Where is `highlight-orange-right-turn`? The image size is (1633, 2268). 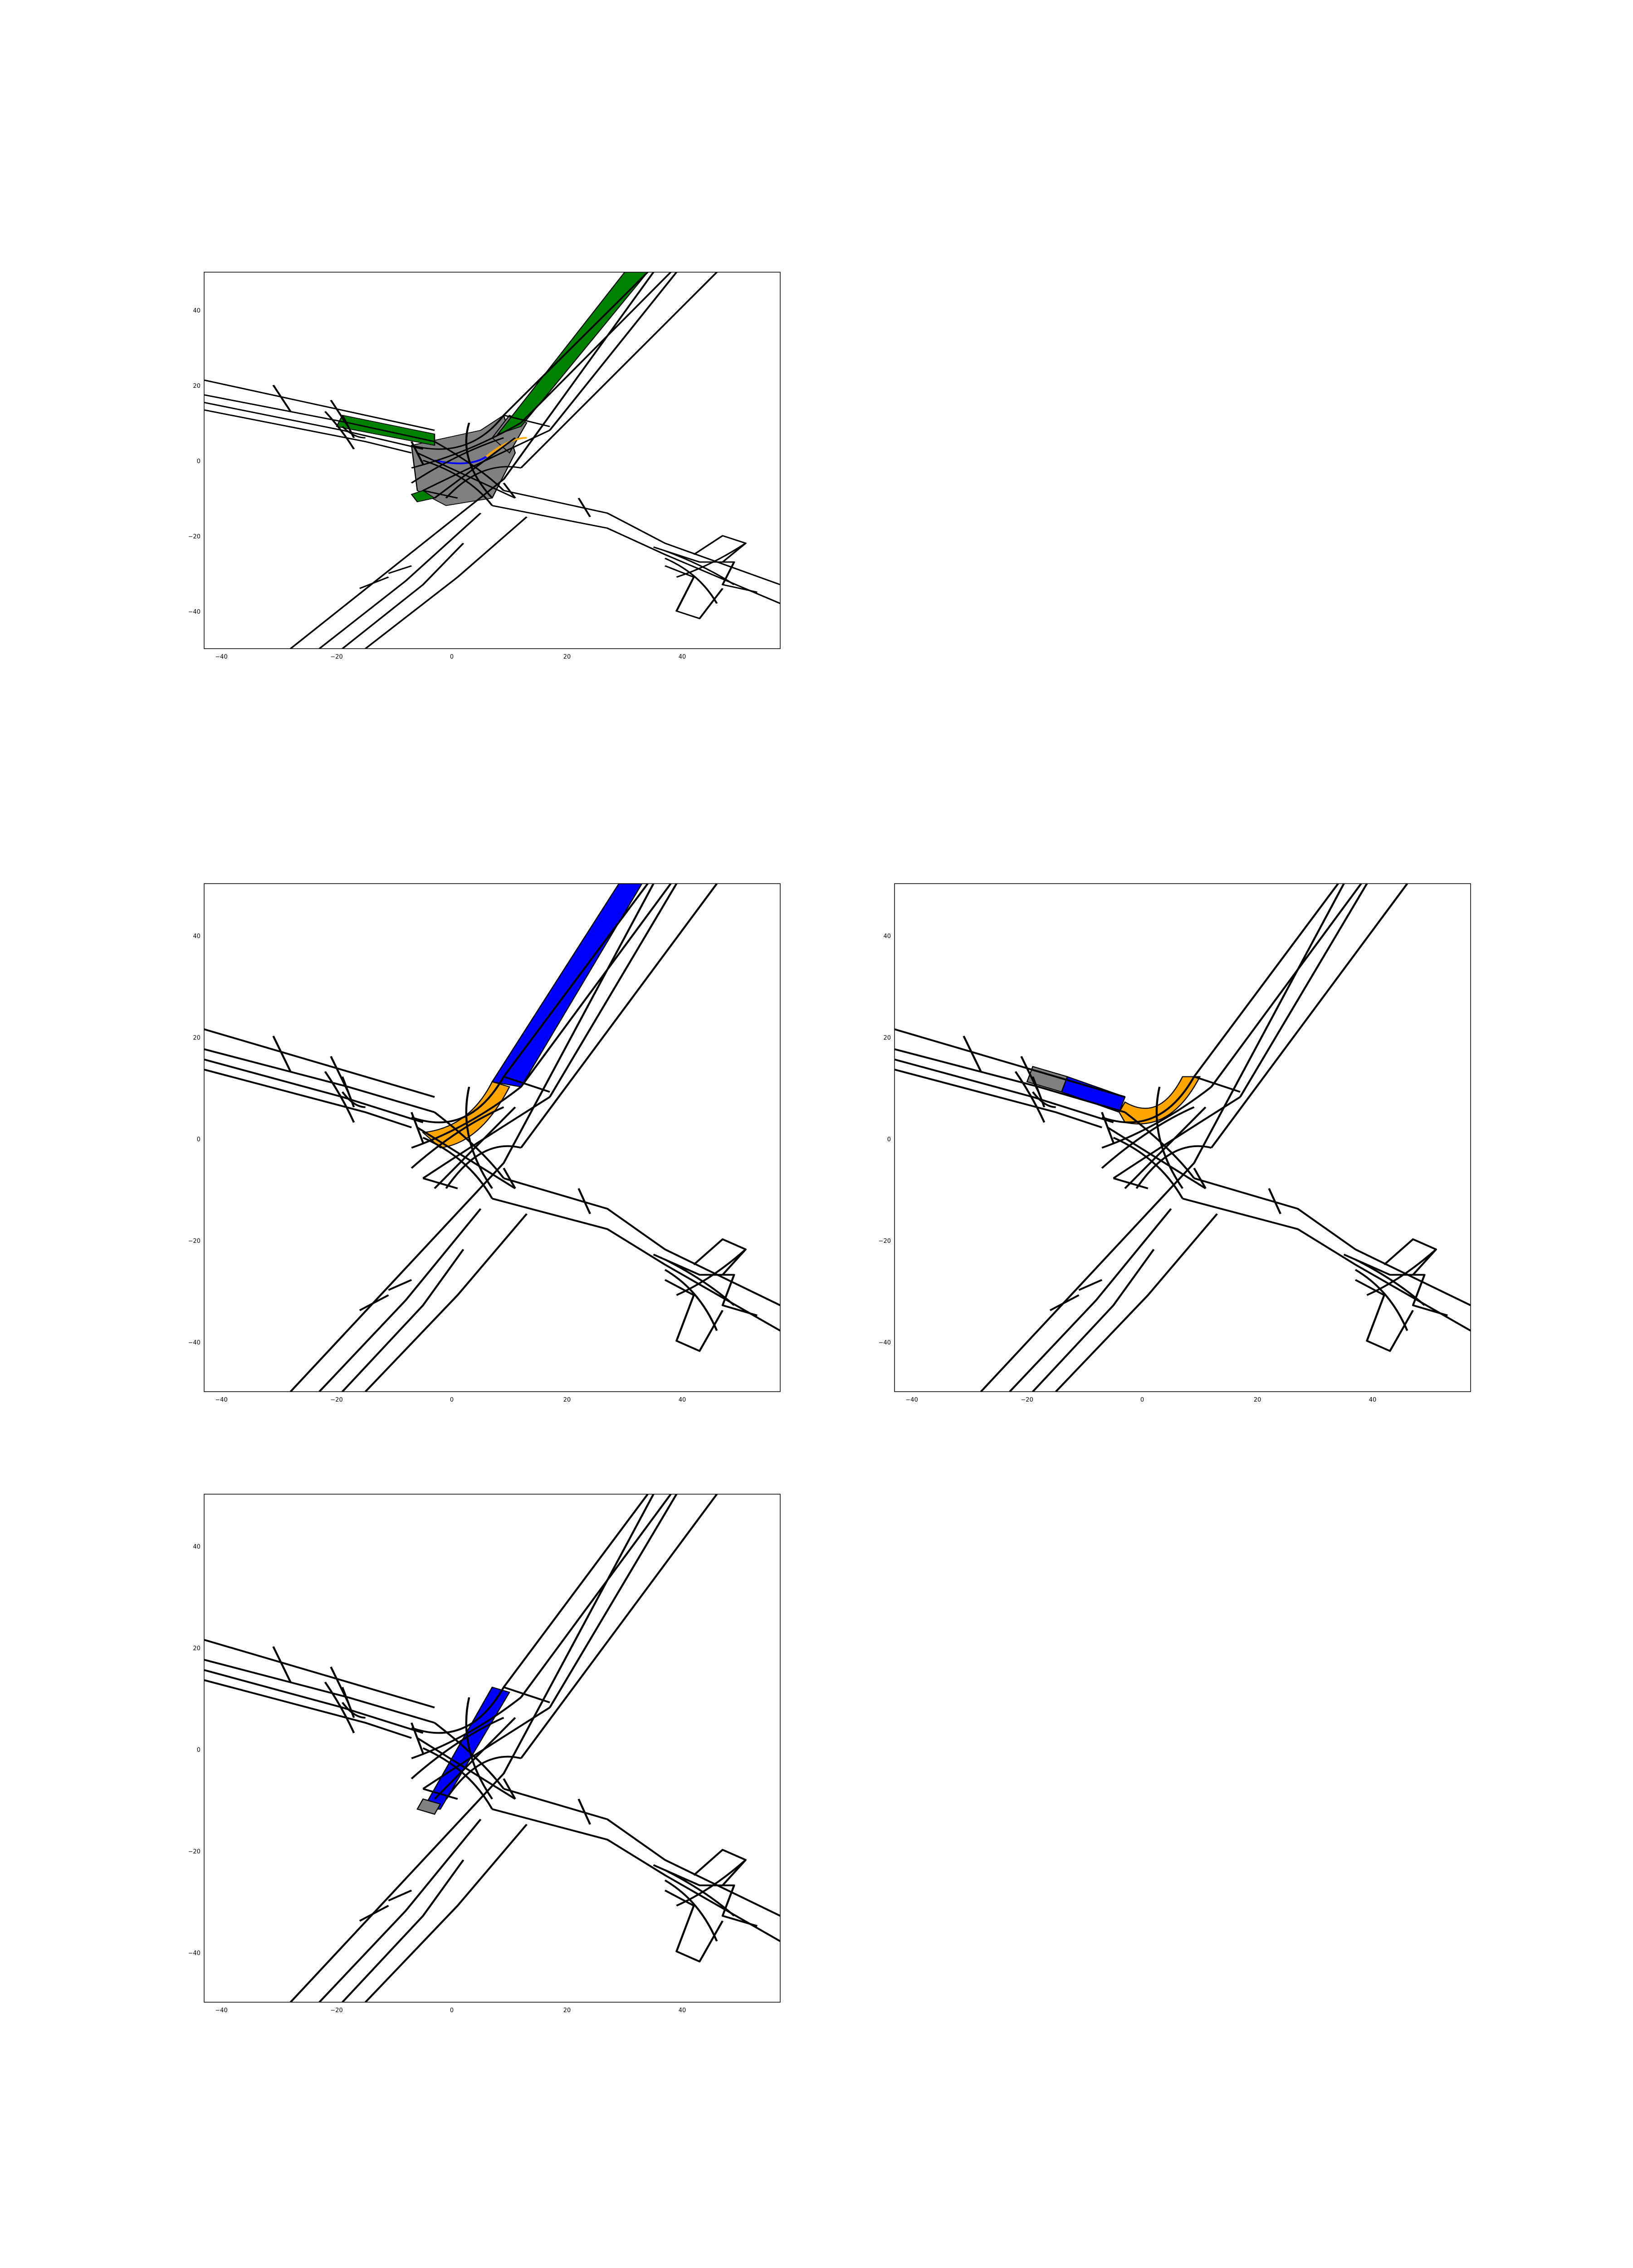
highlight-orange-right-turn is located at coordinates (1159, 1100).